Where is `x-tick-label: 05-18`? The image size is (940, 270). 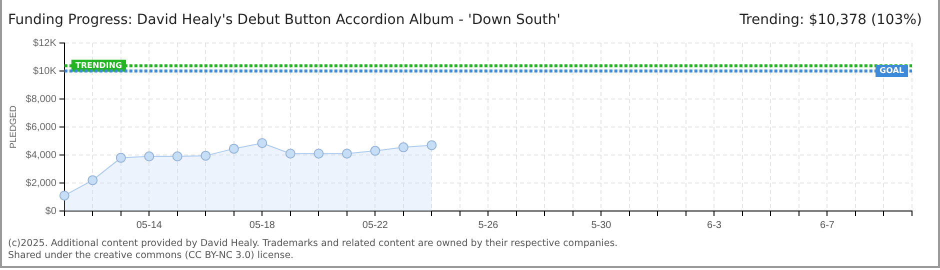 x-tick-label: 05-18 is located at coordinates (262, 225).